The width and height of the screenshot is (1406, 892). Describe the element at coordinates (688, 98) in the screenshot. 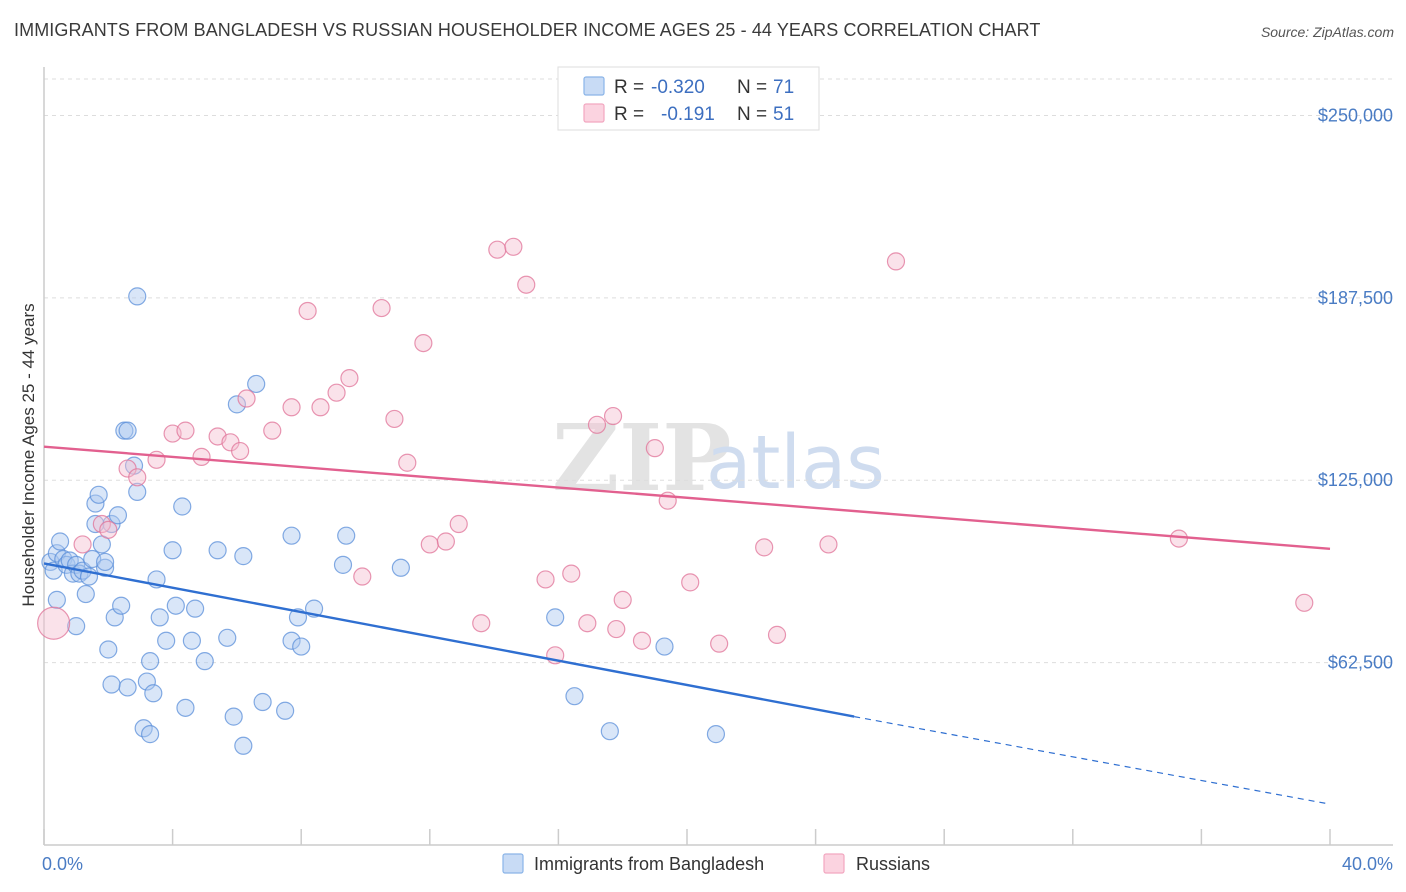

I see `correlation-legend: R = -0.320 N = 71 R = -0.191 N = 51` at that location.